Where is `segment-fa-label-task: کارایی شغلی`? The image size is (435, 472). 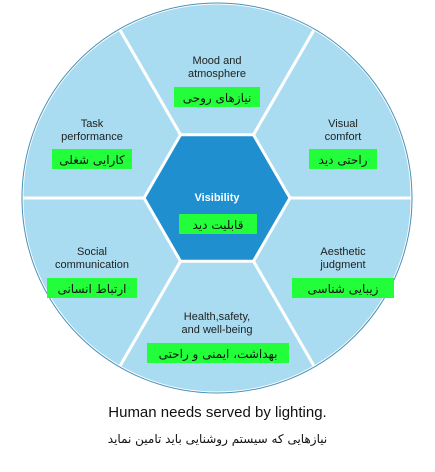 segment-fa-label-task: کارایی شغلی is located at coordinates (92, 160).